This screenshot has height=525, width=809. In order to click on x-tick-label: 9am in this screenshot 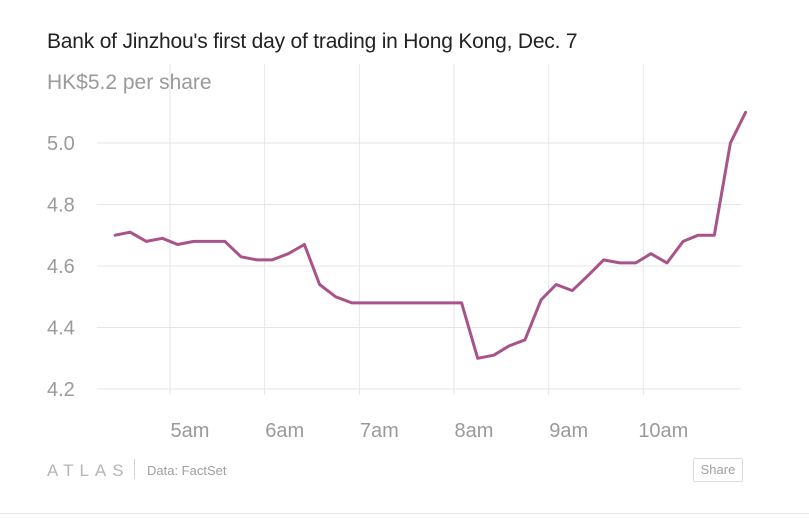, I will do `click(568, 431)`.